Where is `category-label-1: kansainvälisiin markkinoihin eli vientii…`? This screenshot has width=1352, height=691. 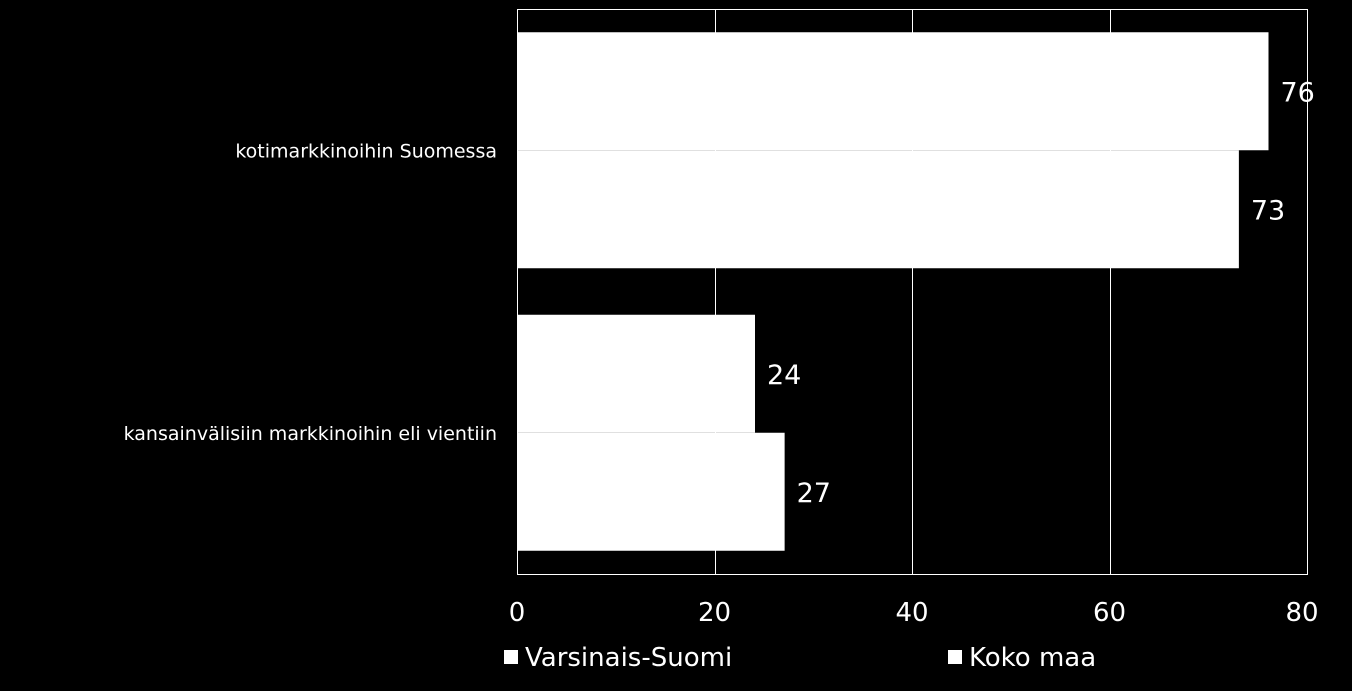
category-label-1: kansainvälisiin markkinoihin eli vientii… is located at coordinates (310, 434).